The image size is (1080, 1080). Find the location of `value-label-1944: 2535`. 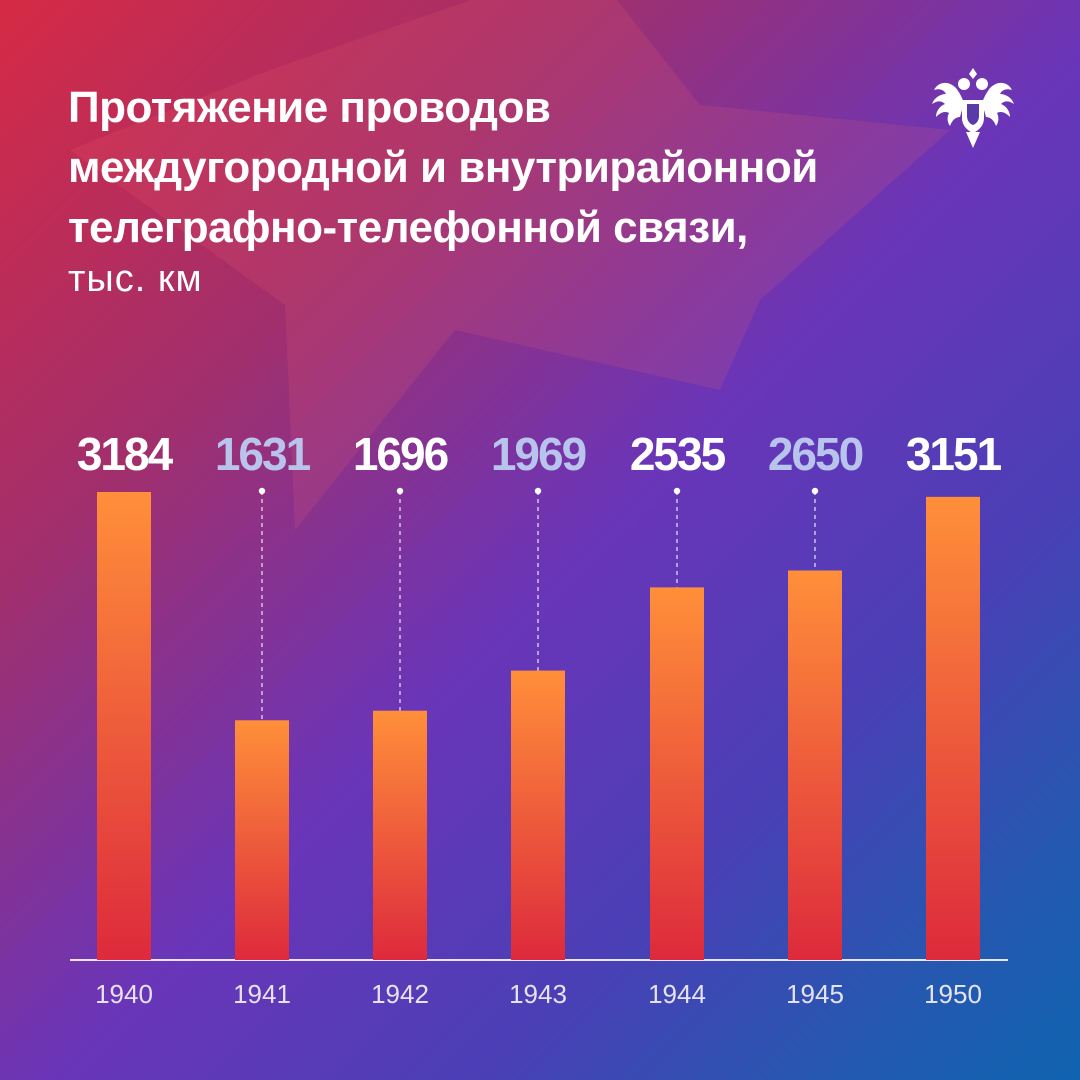

value-label-1944: 2535 is located at coordinates (678, 454).